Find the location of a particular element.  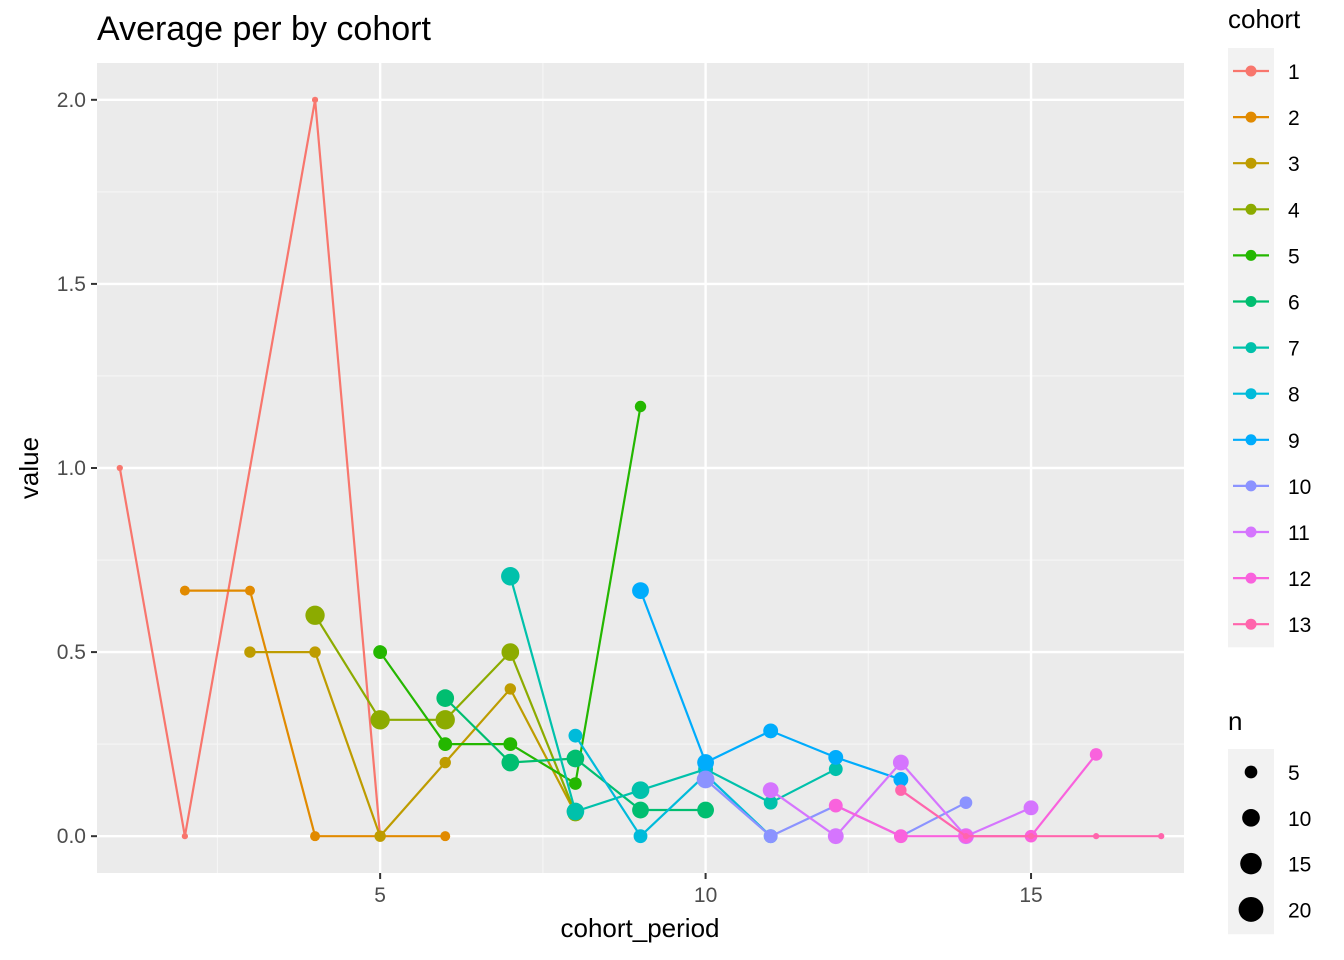

color-legend-label: 12 is located at coordinates (1299, 579).